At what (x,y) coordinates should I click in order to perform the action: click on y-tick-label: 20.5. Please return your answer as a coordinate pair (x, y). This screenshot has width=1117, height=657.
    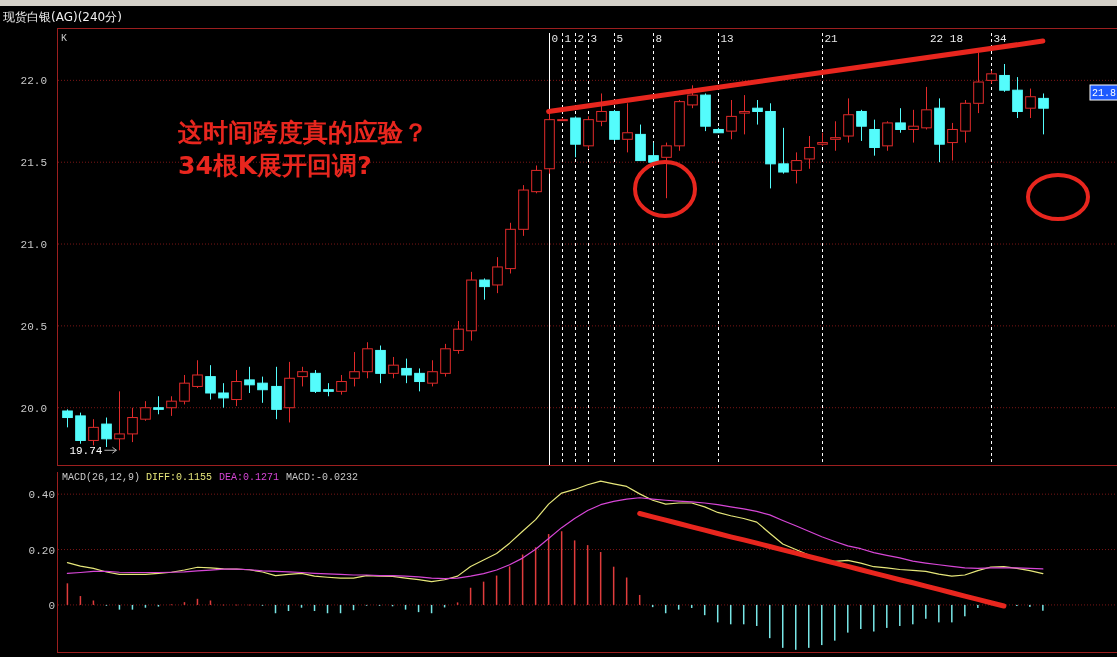
    Looking at the image, I should click on (33, 326).